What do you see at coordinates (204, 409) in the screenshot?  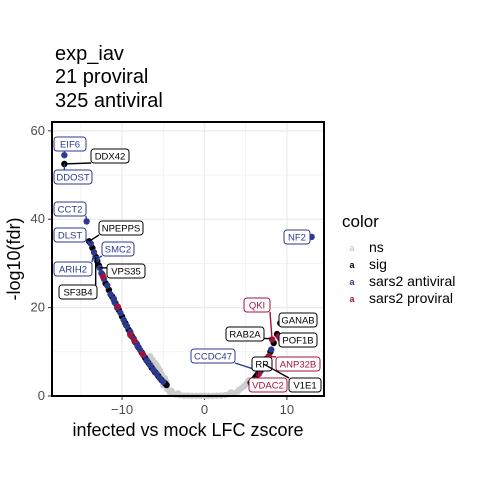 I see `x-tick-label: 0` at bounding box center [204, 409].